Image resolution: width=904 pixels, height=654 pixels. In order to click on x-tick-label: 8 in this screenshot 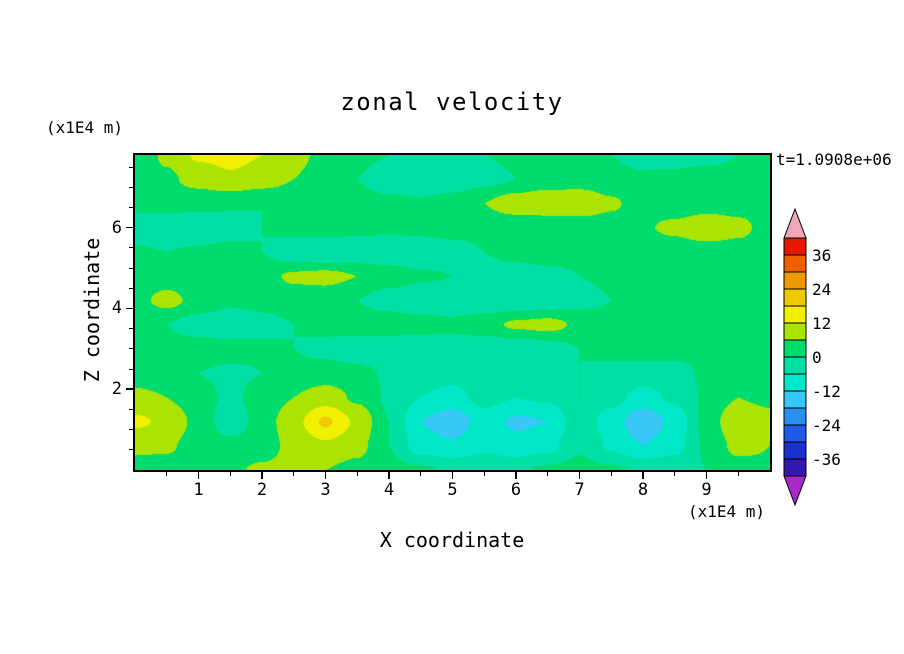, I will do `click(643, 490)`.